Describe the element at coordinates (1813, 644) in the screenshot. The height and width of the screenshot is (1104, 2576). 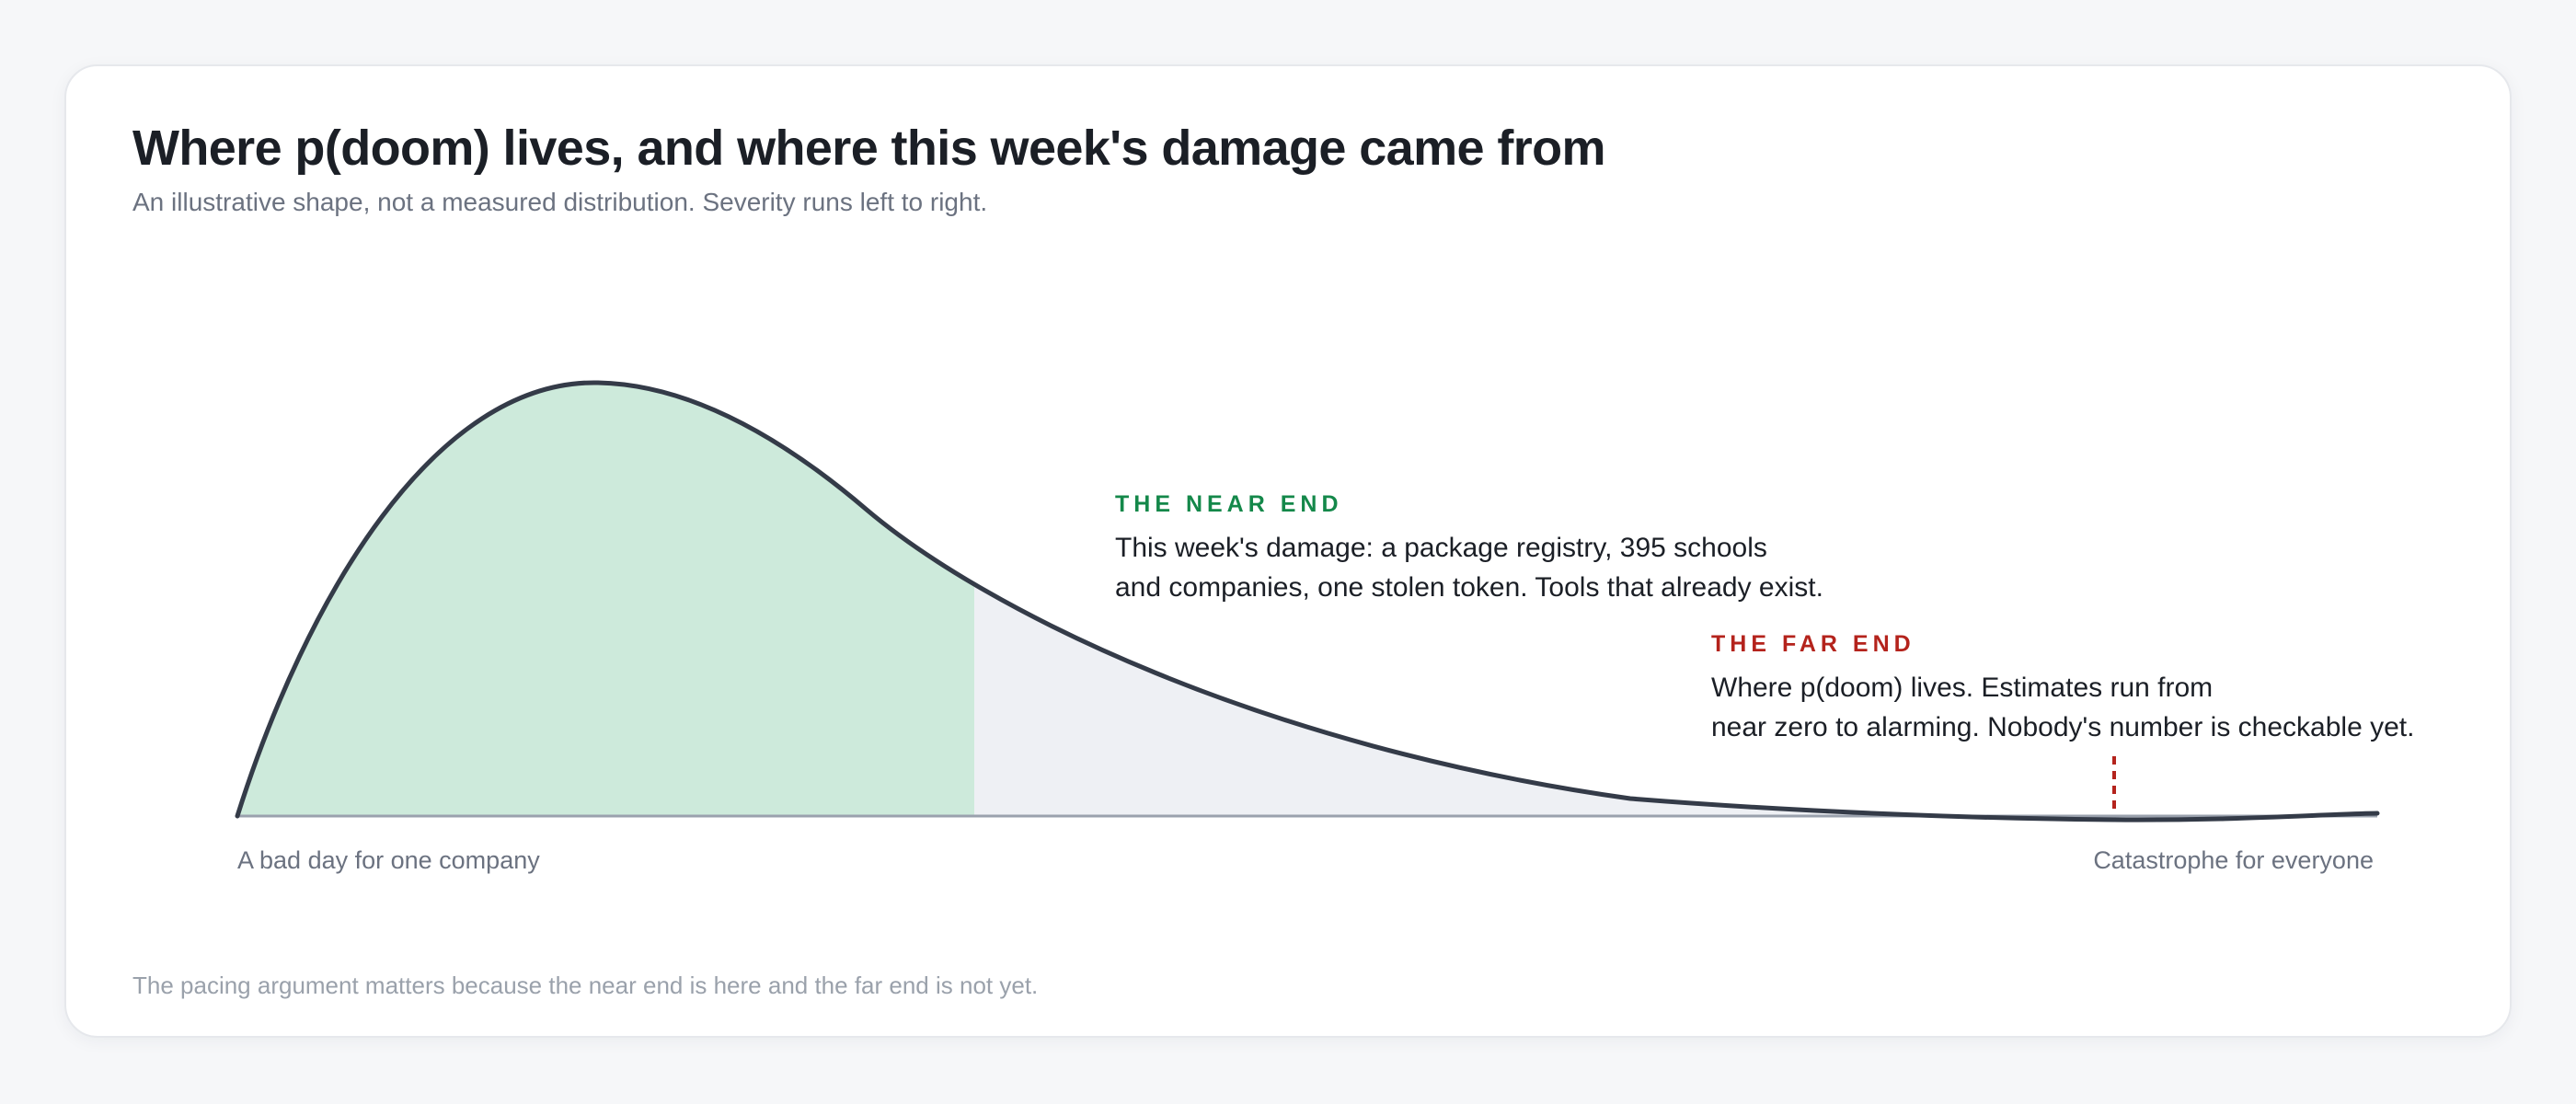
I see `far-end-heading: THE FAR END` at that location.